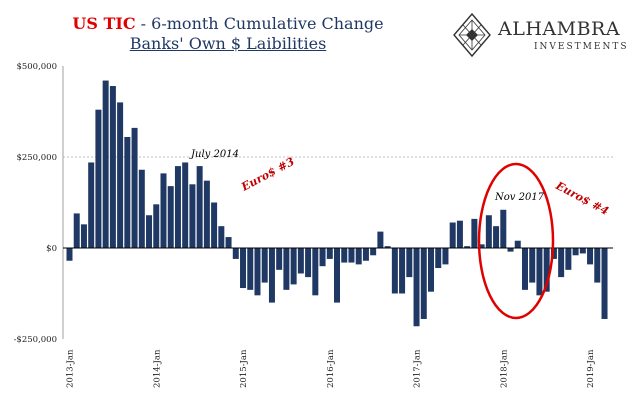 The width and height of the screenshot is (641, 401). I want to click on x-tick-label: 2013-Jan, so click(71, 368).